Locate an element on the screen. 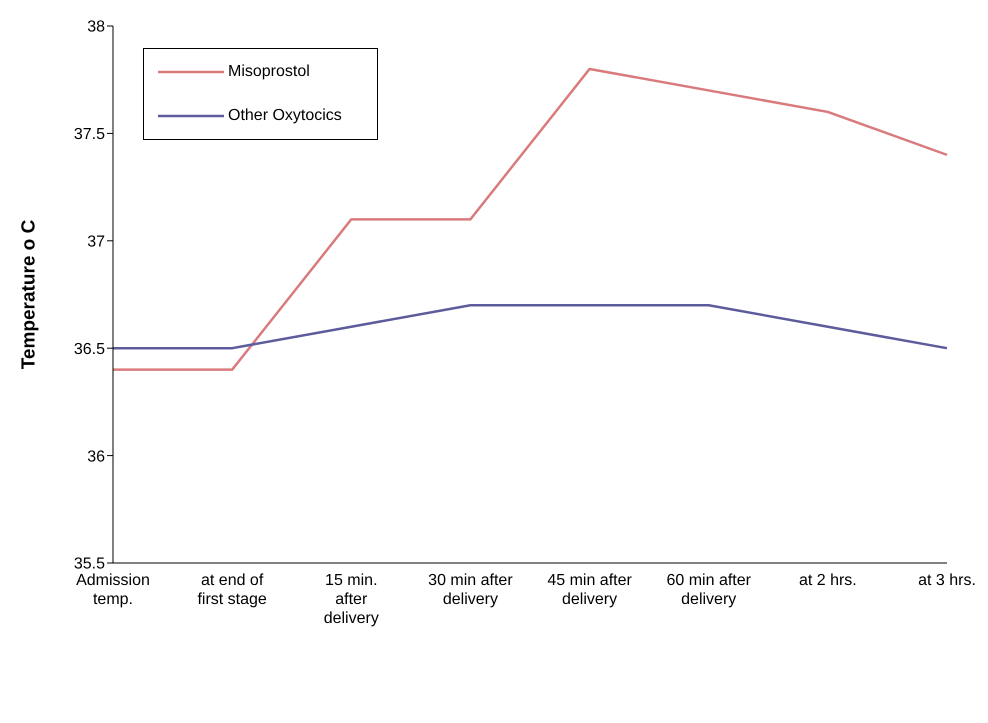 The height and width of the screenshot is (723, 988). y-tick-label: 38 is located at coordinates (96, 27).